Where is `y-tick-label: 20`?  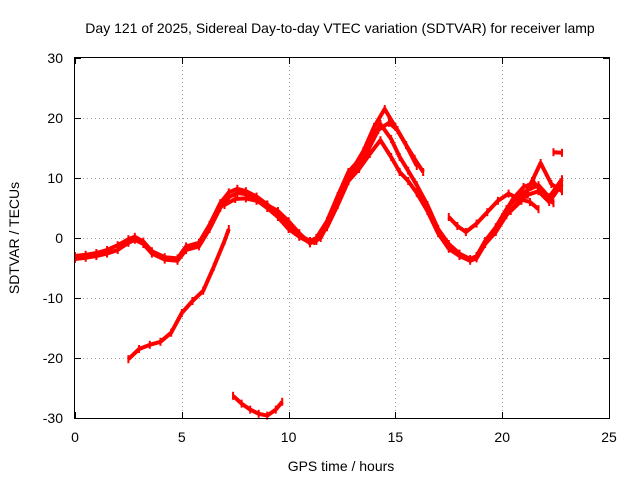 y-tick-label: 20 is located at coordinates (55, 118).